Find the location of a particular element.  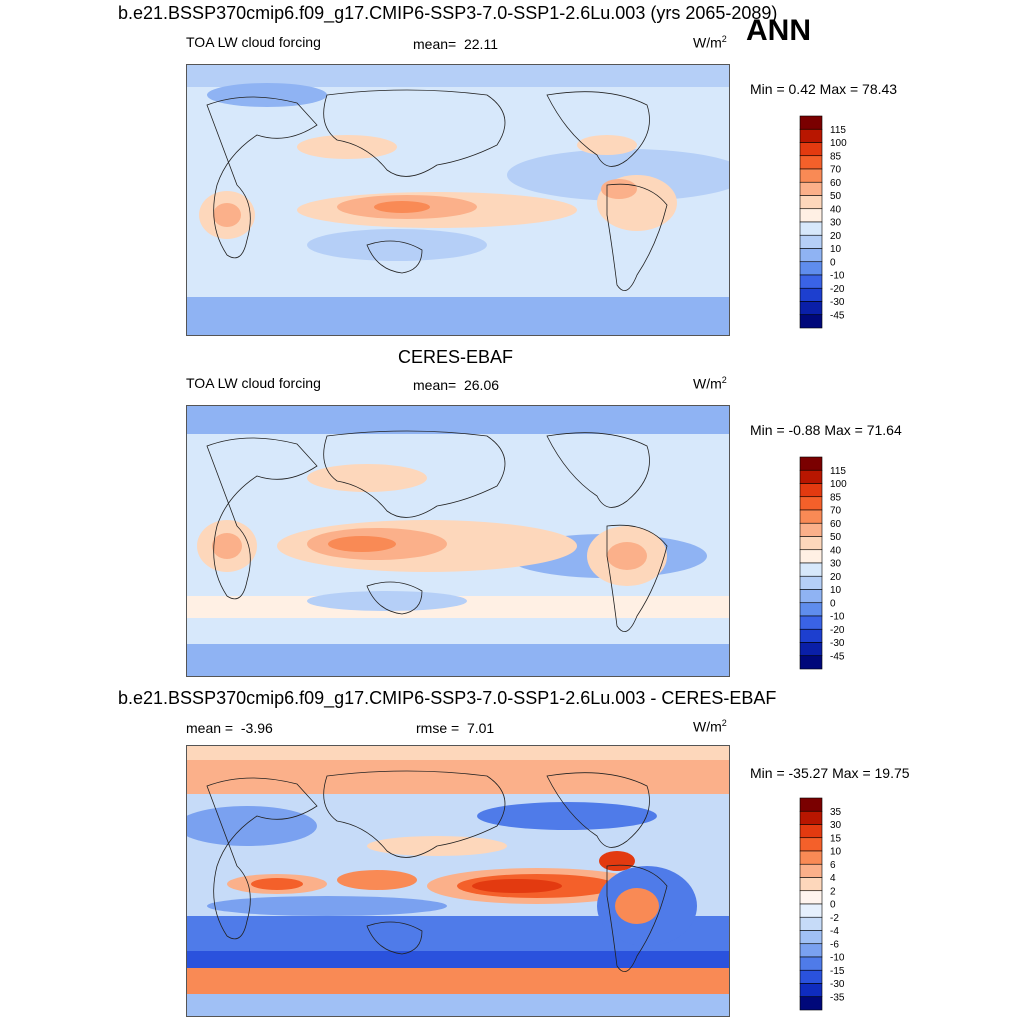

panel3-rmse: rmse = 7.01 is located at coordinates (455, 728).